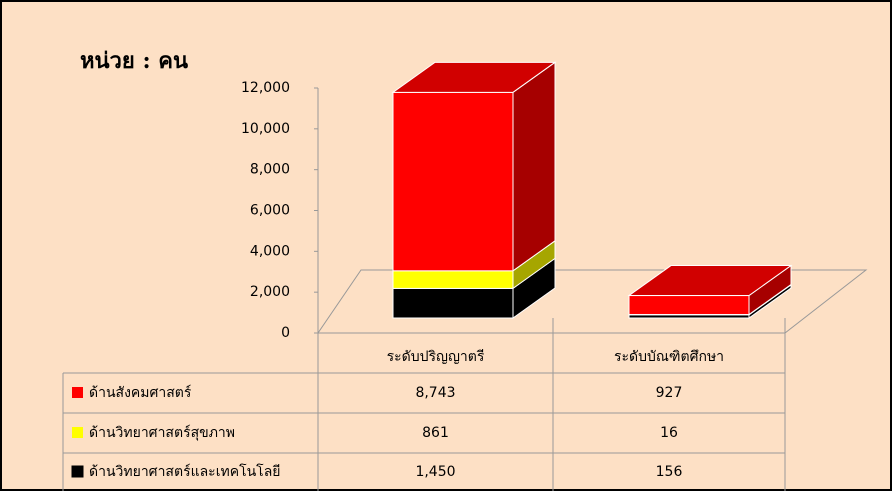  I want to click on y-tick-label: 12,000, so click(265, 88).